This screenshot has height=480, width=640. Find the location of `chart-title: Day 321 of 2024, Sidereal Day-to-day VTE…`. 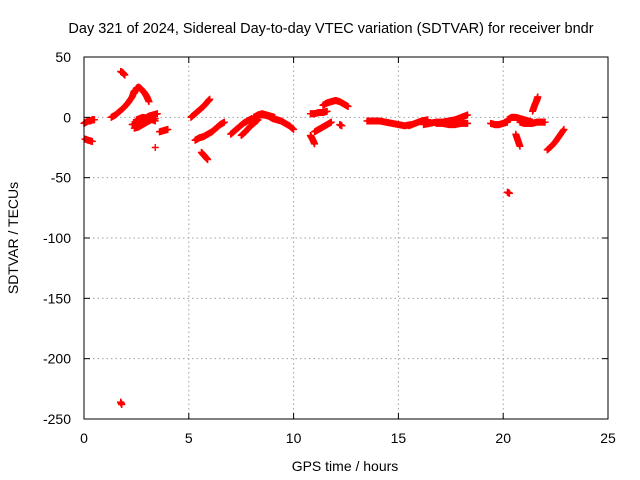

chart-title: Day 321 of 2024, Sidereal Day-to-day VTE… is located at coordinates (330, 29).